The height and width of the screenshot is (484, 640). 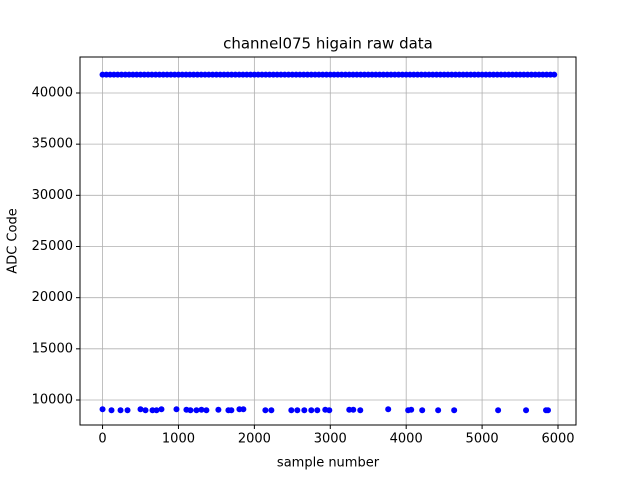 I want to click on x-tick-label: 3000, so click(x=330, y=439).